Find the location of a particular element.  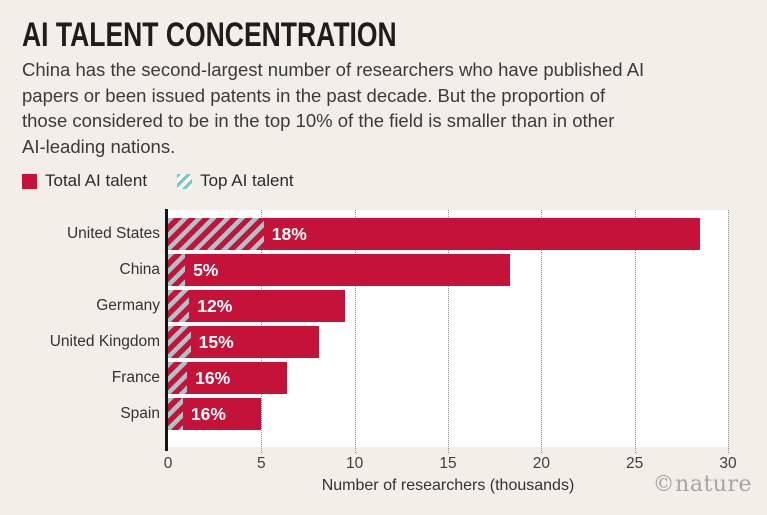

x-tick-label: 10 is located at coordinates (355, 463).